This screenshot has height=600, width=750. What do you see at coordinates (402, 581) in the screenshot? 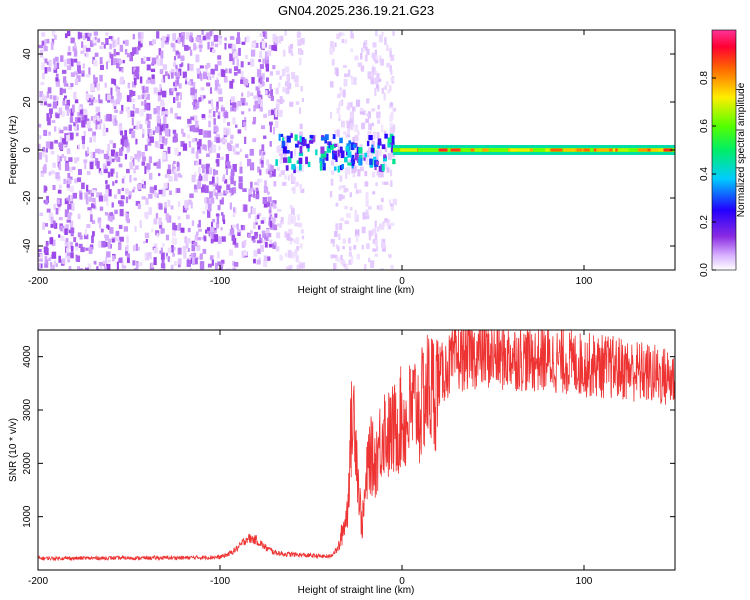
I see `snr-xtick-label: 0` at bounding box center [402, 581].